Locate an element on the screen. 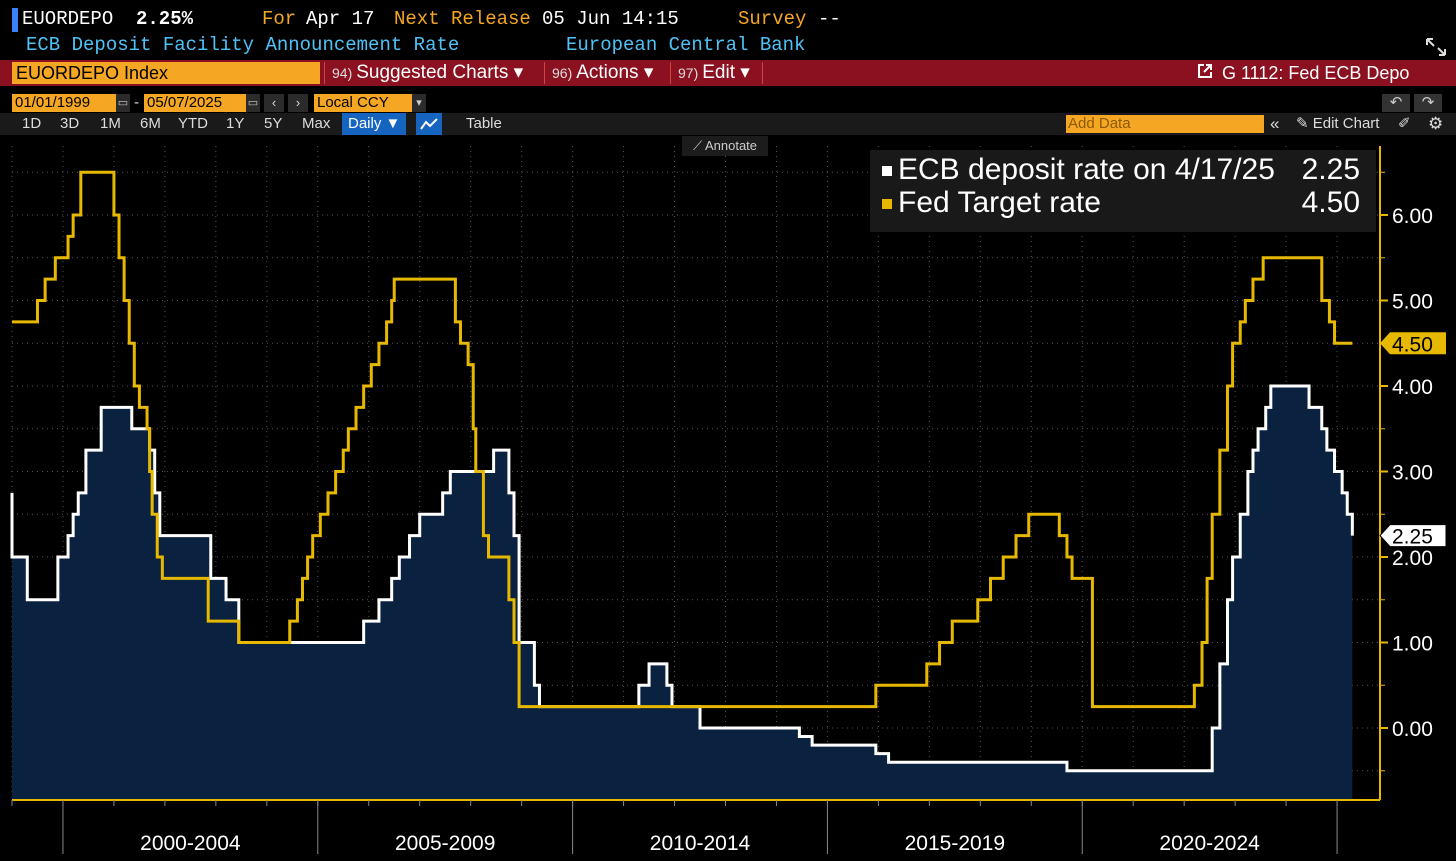  x-period-label: 2000-2004 is located at coordinates (190, 843).